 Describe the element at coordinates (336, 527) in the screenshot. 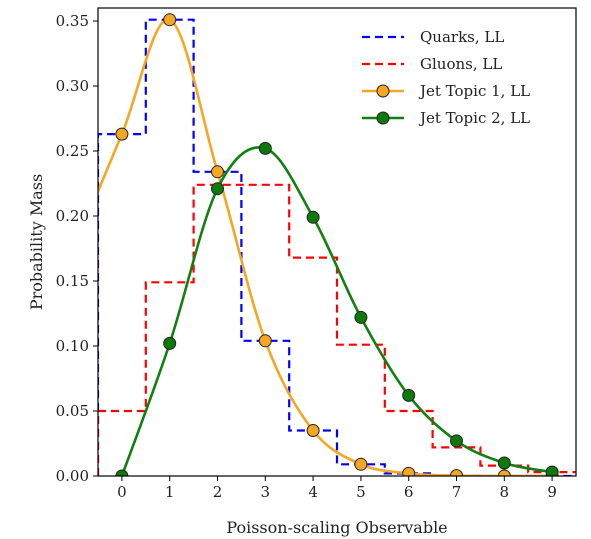

I see `x-axis-label: Poisson-scaling Observable` at that location.